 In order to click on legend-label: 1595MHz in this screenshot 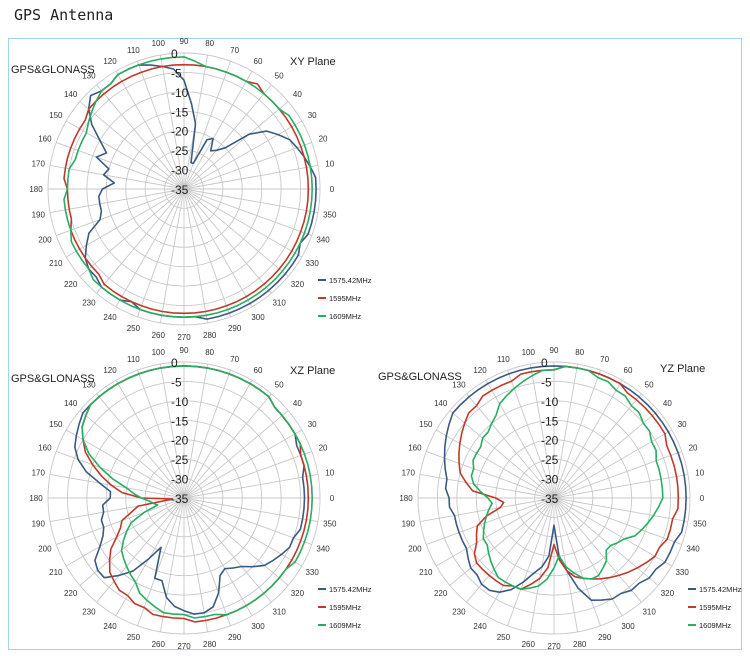, I will do `click(345, 607)`.